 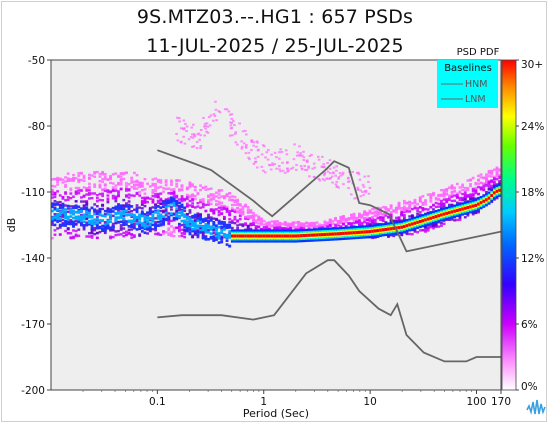 What do you see at coordinates (296, 399) in the screenshot?
I see `x-axis: 0.1 1 10 100 170` at bounding box center [296, 399].